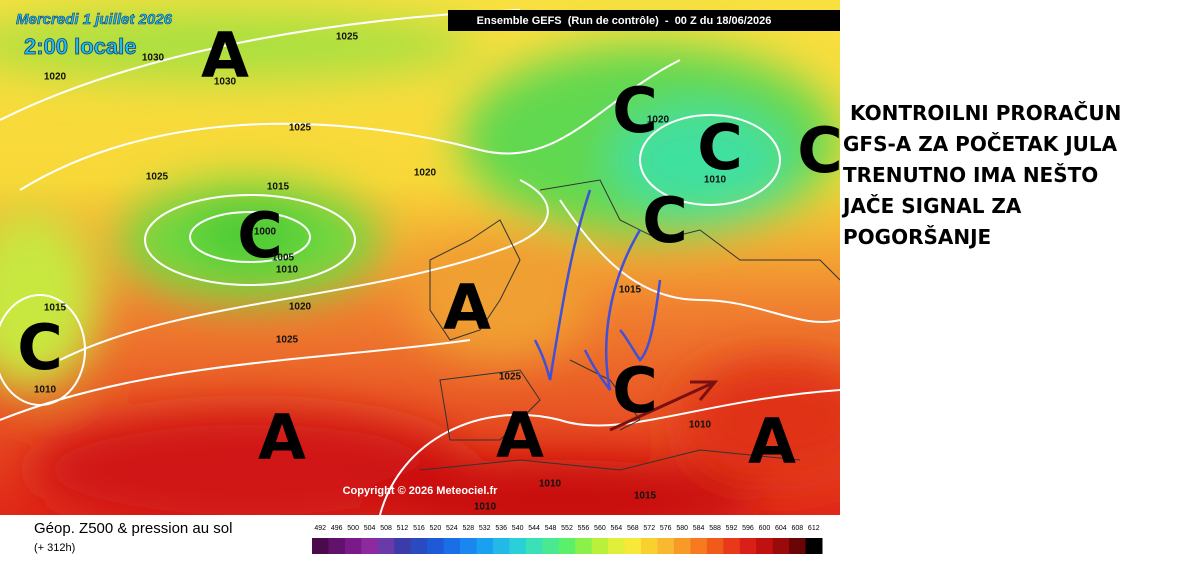  What do you see at coordinates (534, 528) in the screenshot?
I see `scale-label: 544` at bounding box center [534, 528].